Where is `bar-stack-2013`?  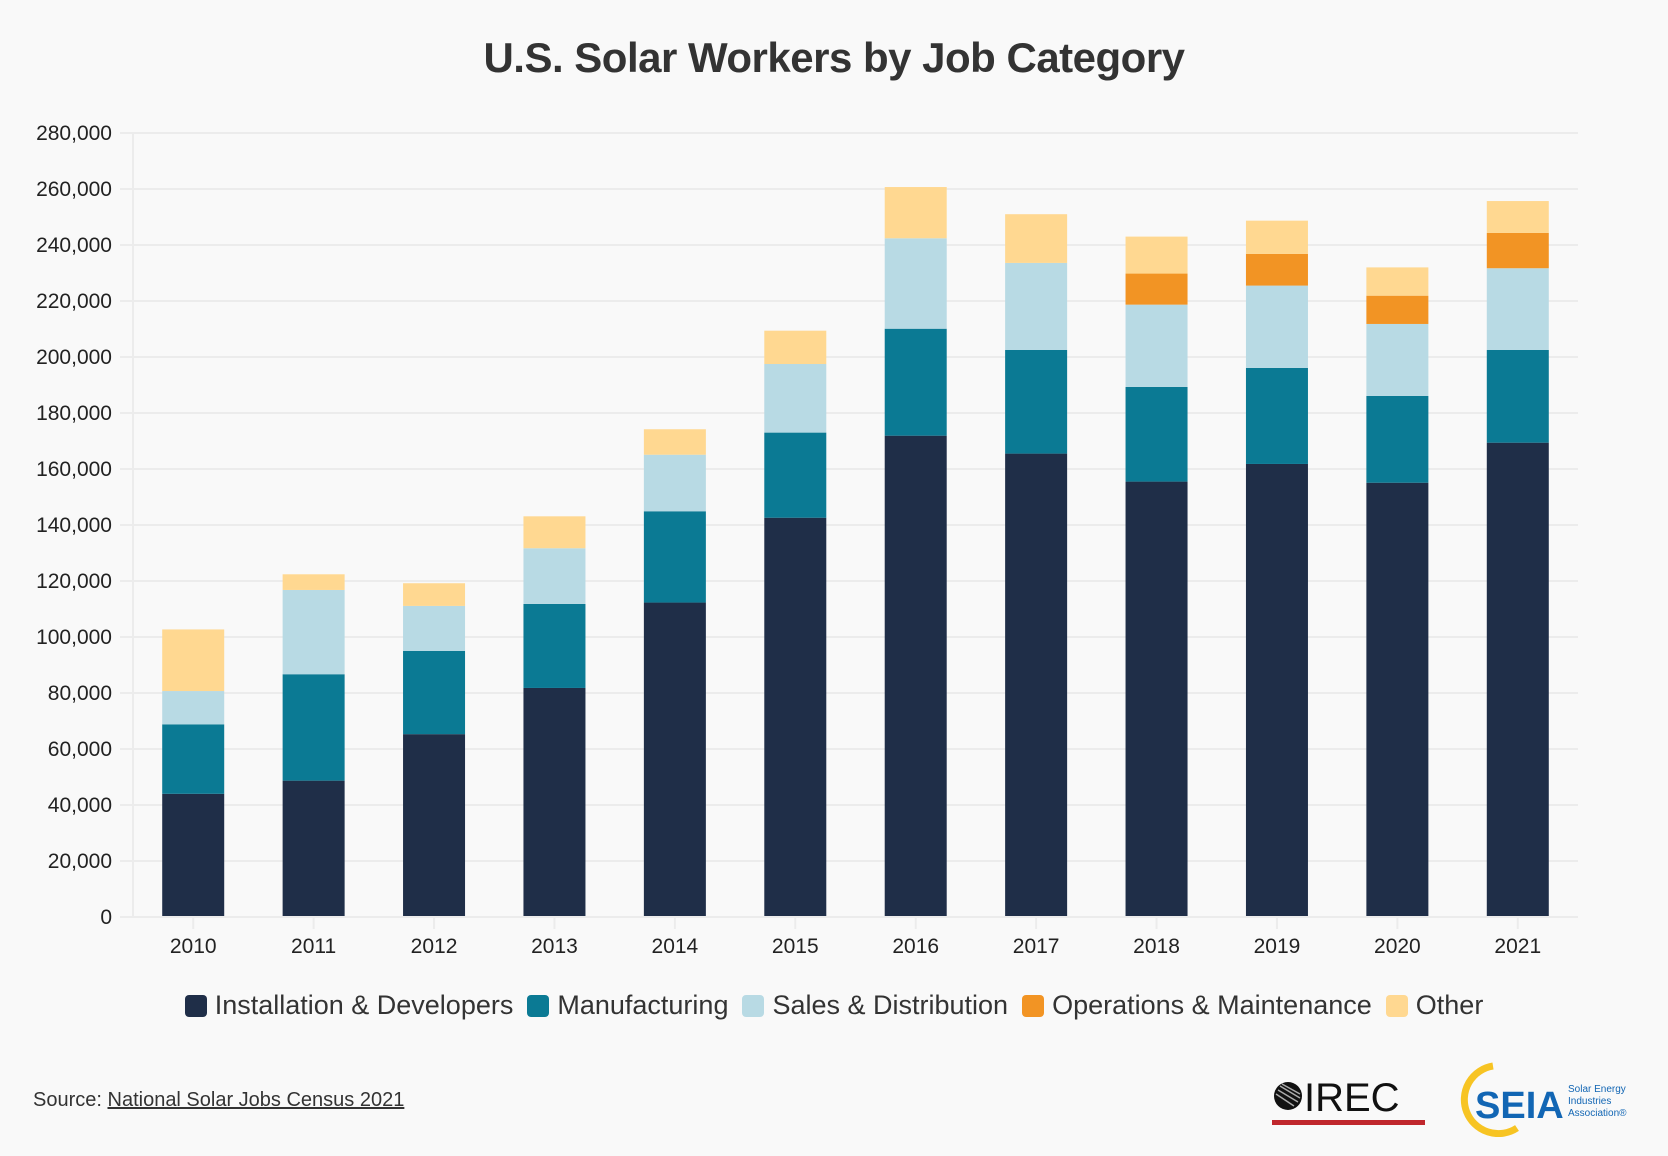
bar-stack-2013 is located at coordinates (554, 716).